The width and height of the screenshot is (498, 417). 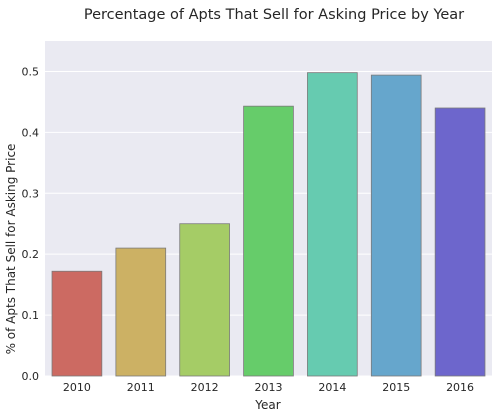 I want to click on x-tick-label: 2013, so click(x=269, y=387).